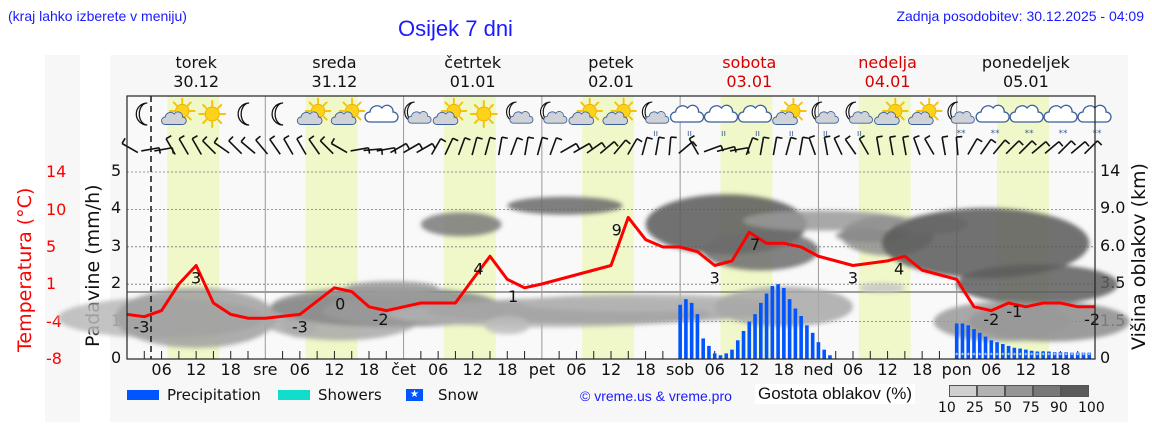  What do you see at coordinates (656, 396) in the screenshot?
I see `copyright-link: © vreme.us & vreme.pro` at bounding box center [656, 396].